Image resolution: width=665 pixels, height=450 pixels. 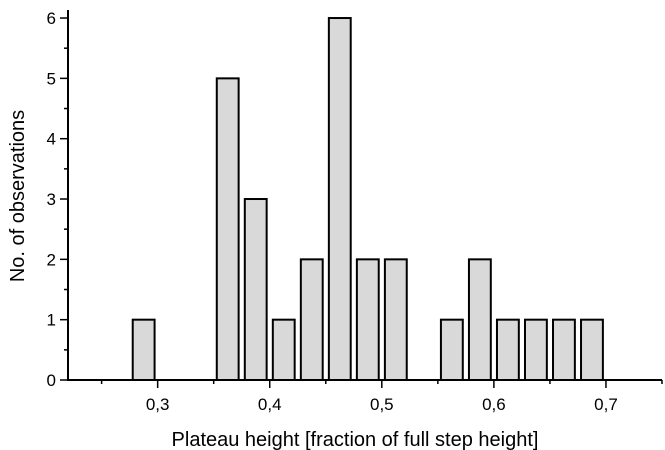 What do you see at coordinates (18, 196) in the screenshot?
I see `y-axis-title: No. of observations` at bounding box center [18, 196].